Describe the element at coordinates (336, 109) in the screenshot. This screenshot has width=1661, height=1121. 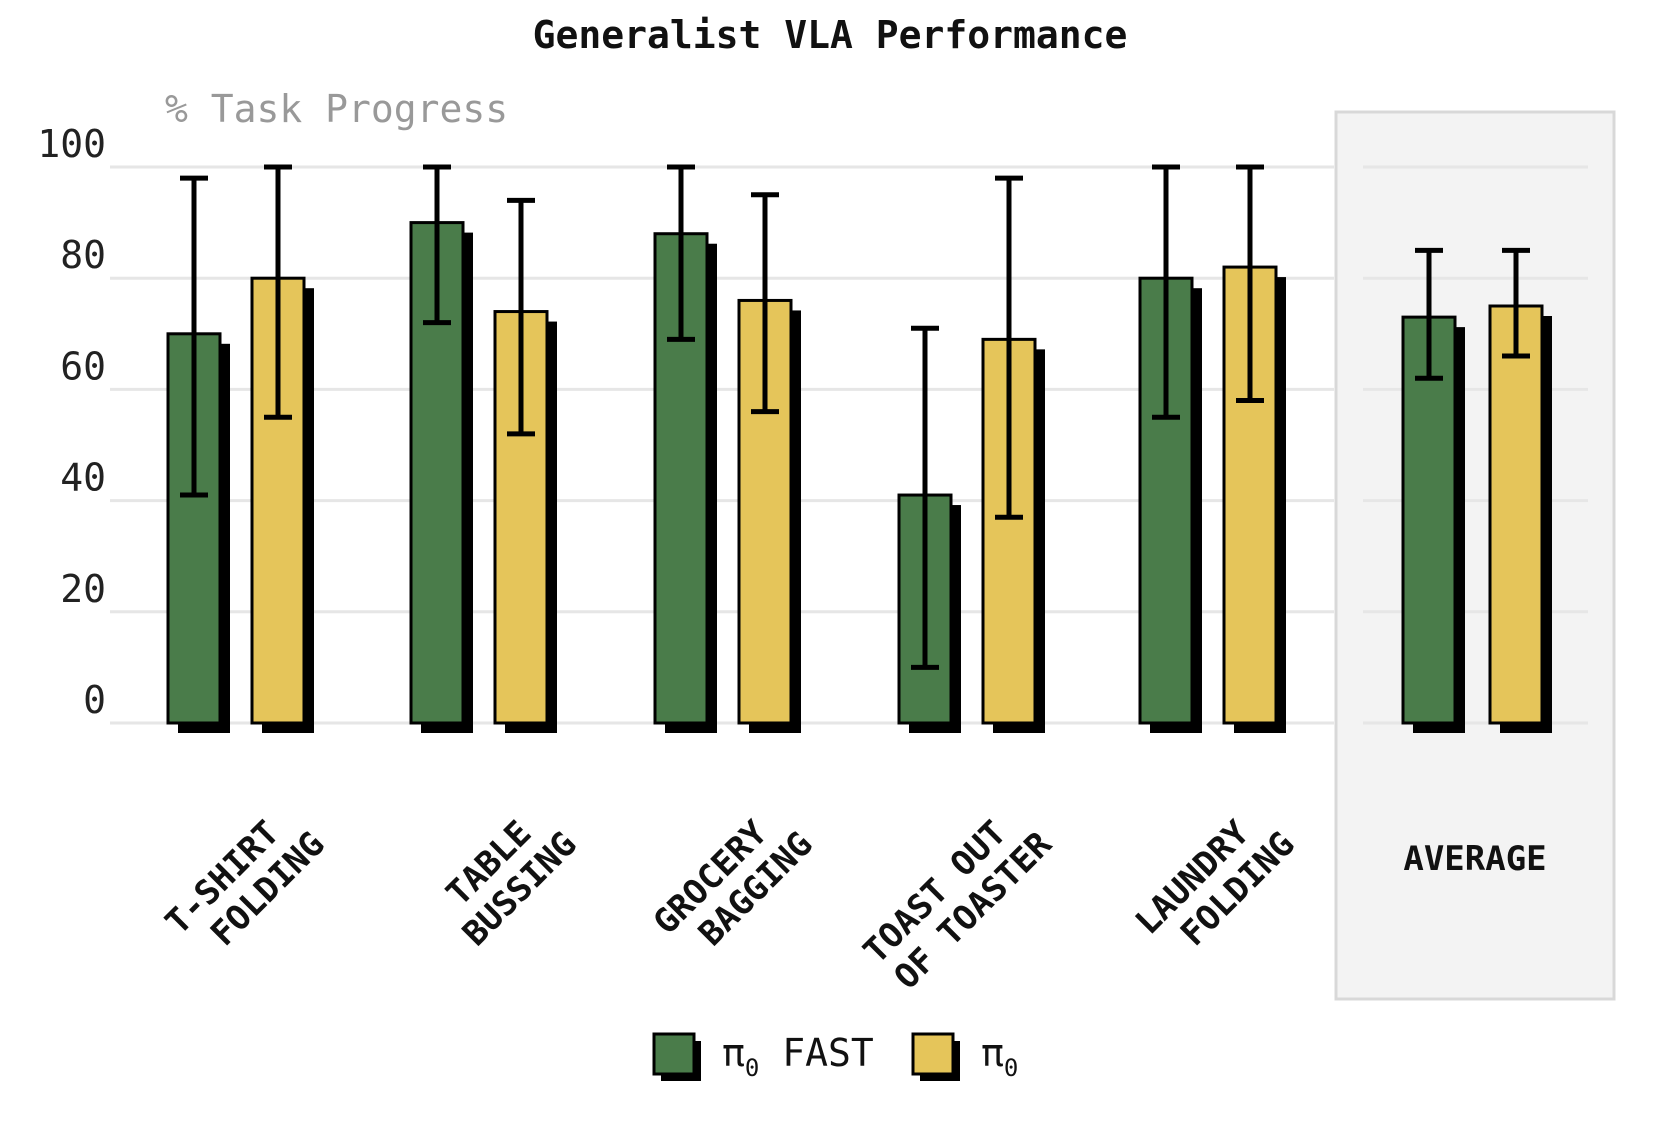
I see `y-axis-label: % Task Progress` at that location.